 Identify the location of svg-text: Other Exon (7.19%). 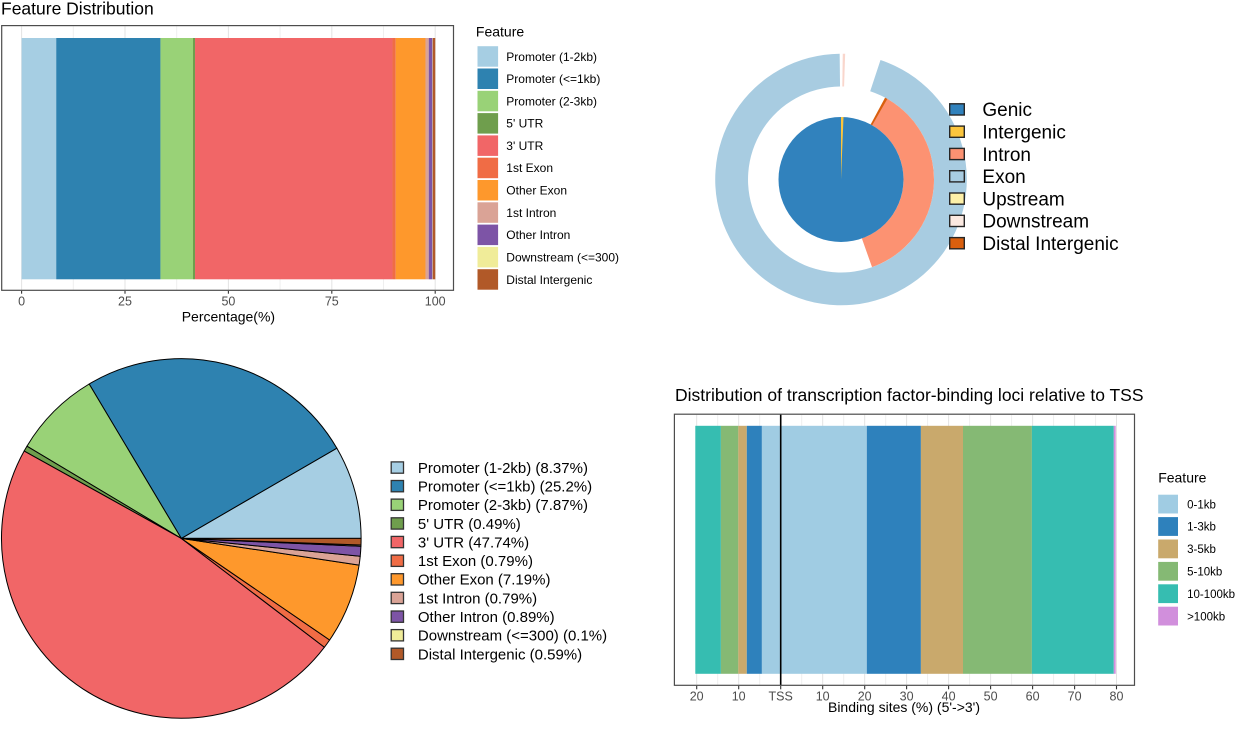
(484, 580).